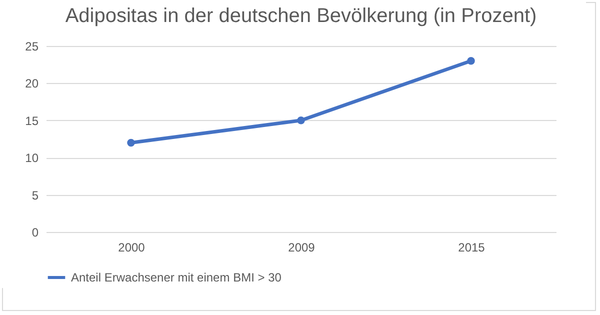 The image size is (600, 315). I want to click on x-tick-label: 2000, so click(132, 247).